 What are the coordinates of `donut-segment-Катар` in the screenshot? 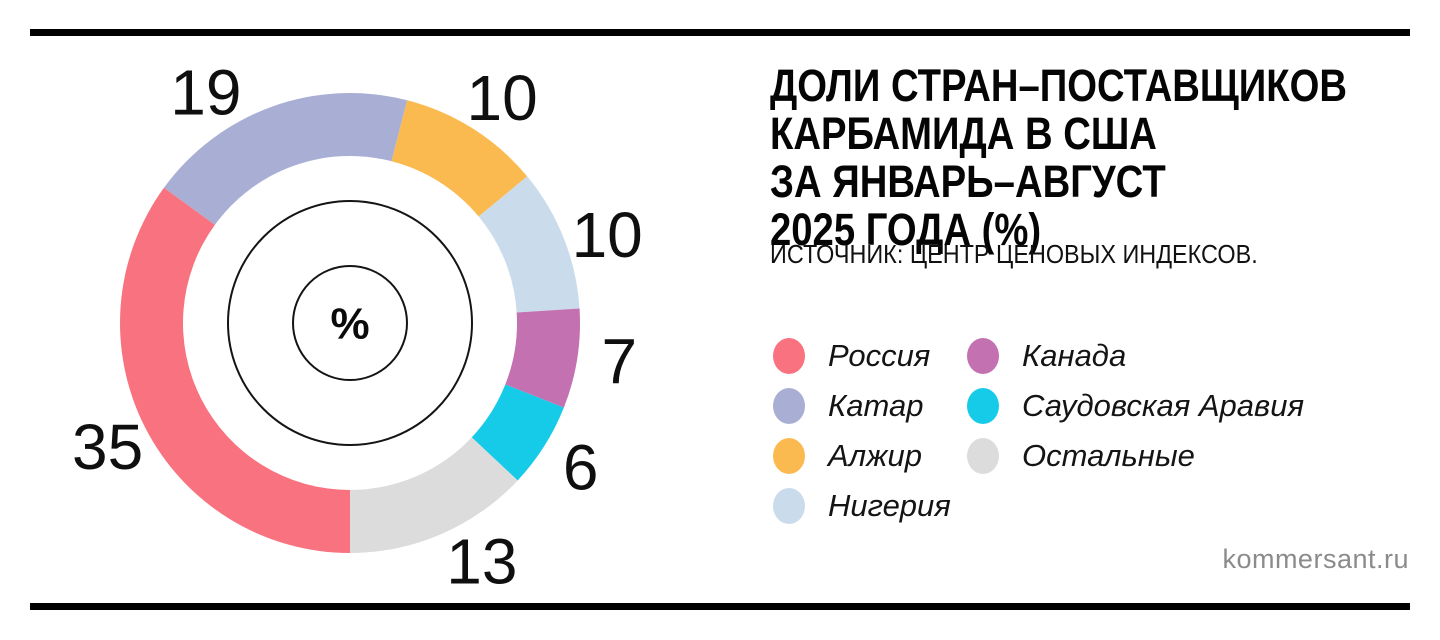 It's located at (285, 159).